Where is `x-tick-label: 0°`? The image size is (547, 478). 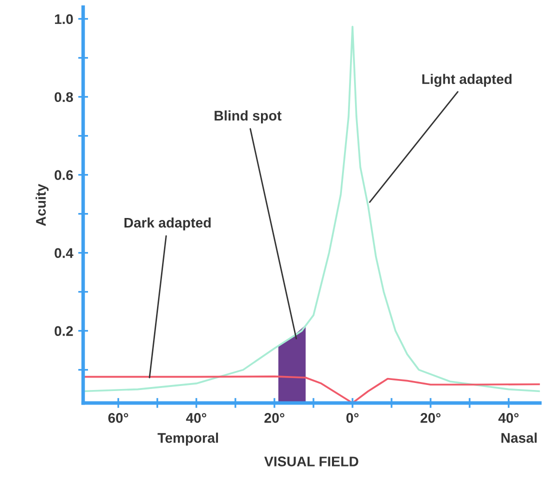 x-tick-label: 0° is located at coordinates (352, 418).